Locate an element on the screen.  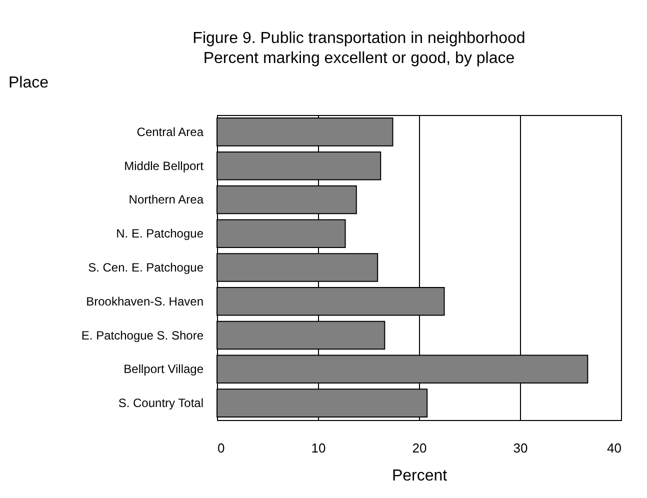
y-tick-label: S. Country Total is located at coordinates (161, 403).